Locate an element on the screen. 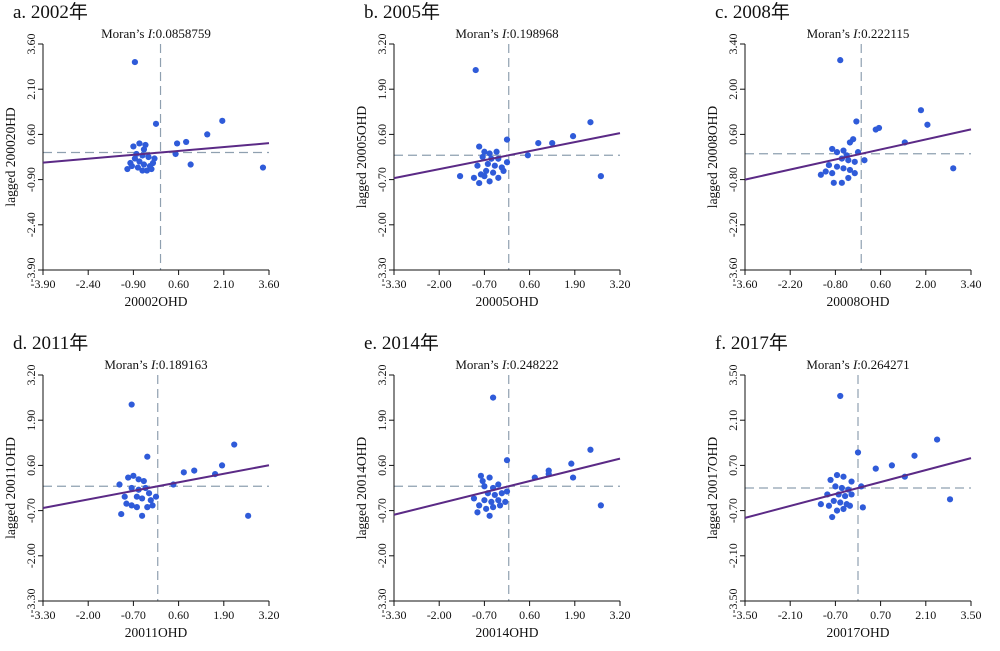  morans-i-value: :0.189163 is located at coordinates (181, 364).